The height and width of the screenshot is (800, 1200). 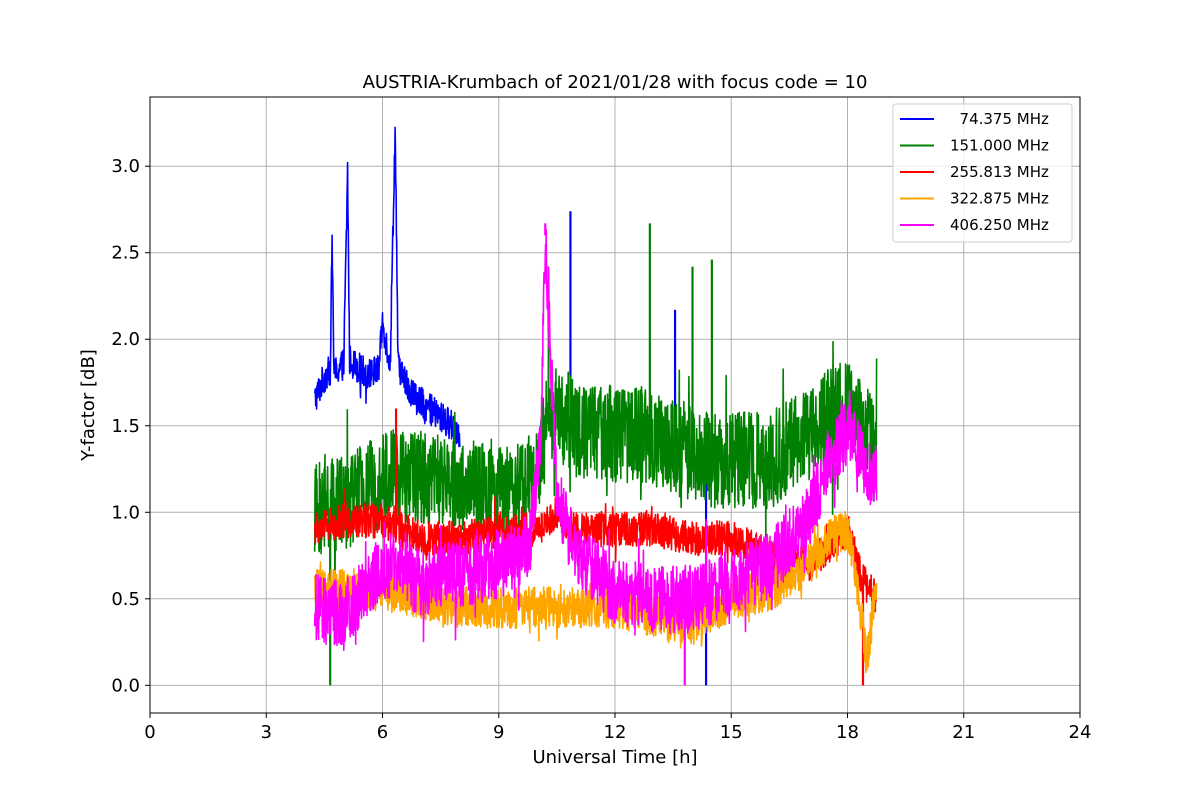 What do you see at coordinates (999, 119) in the screenshot?
I see `legend-label: 74.375 MHz` at bounding box center [999, 119].